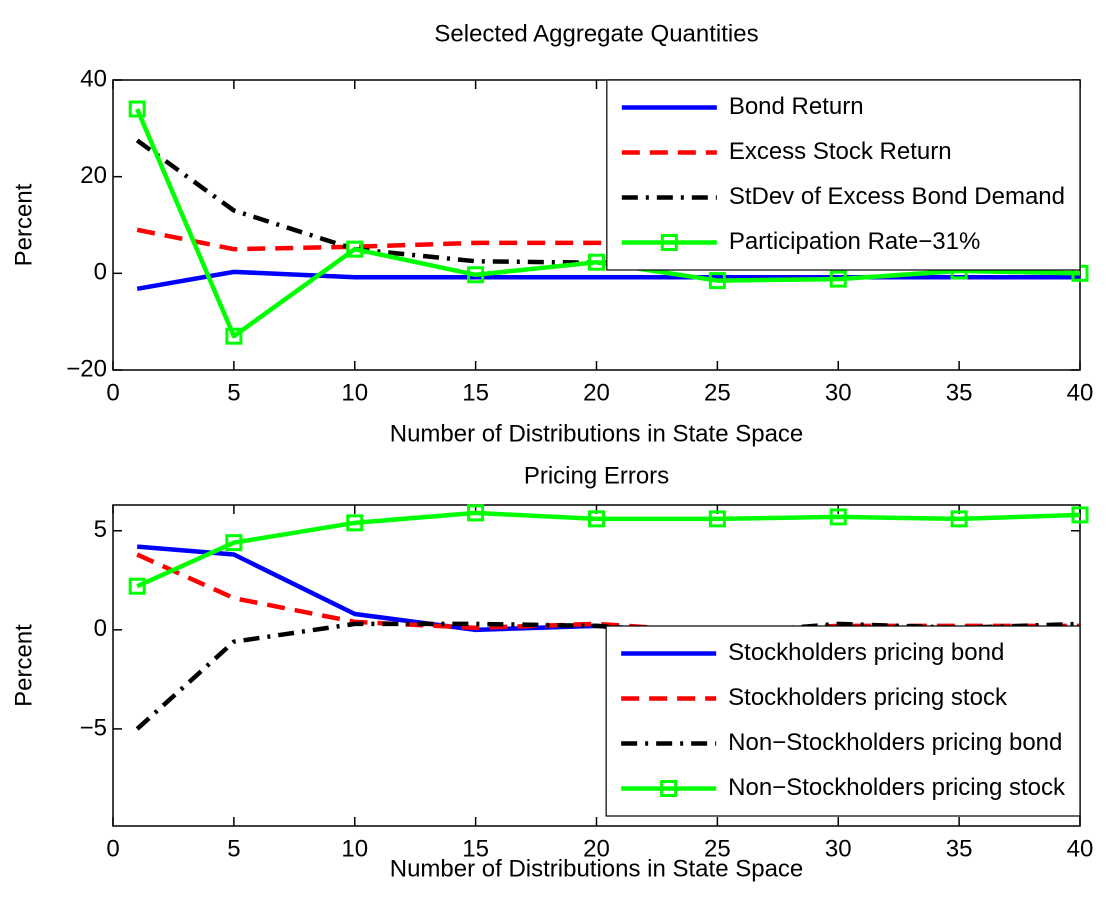  What do you see at coordinates (895, 742) in the screenshot?
I see `legend-label: Non−Stockholders pricing bond` at bounding box center [895, 742].